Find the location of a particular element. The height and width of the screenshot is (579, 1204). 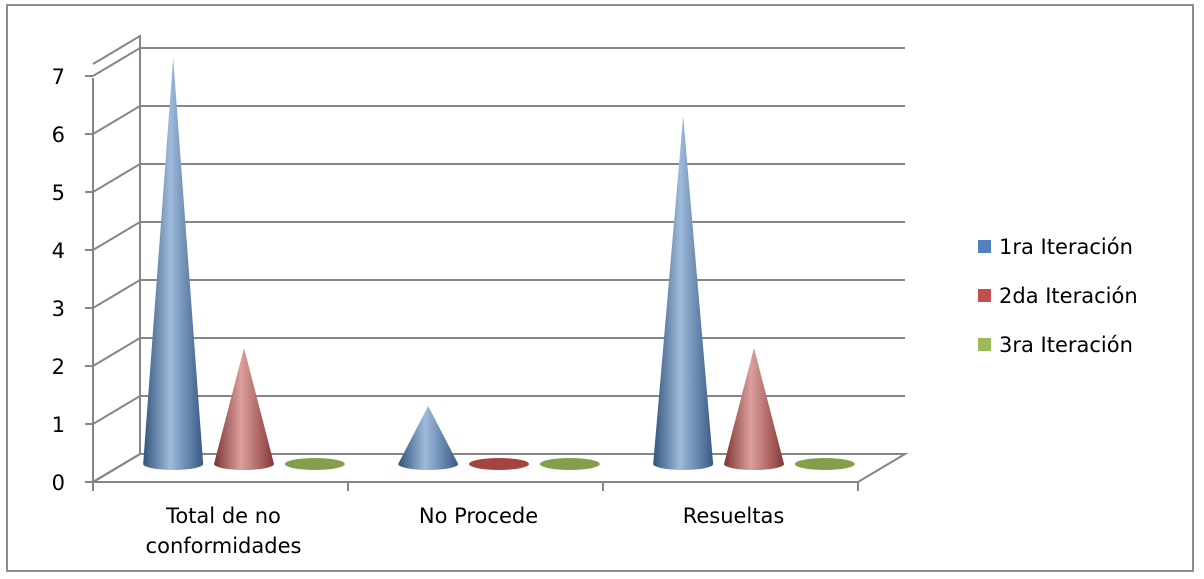

category-label: Total de no is located at coordinates (223, 516).